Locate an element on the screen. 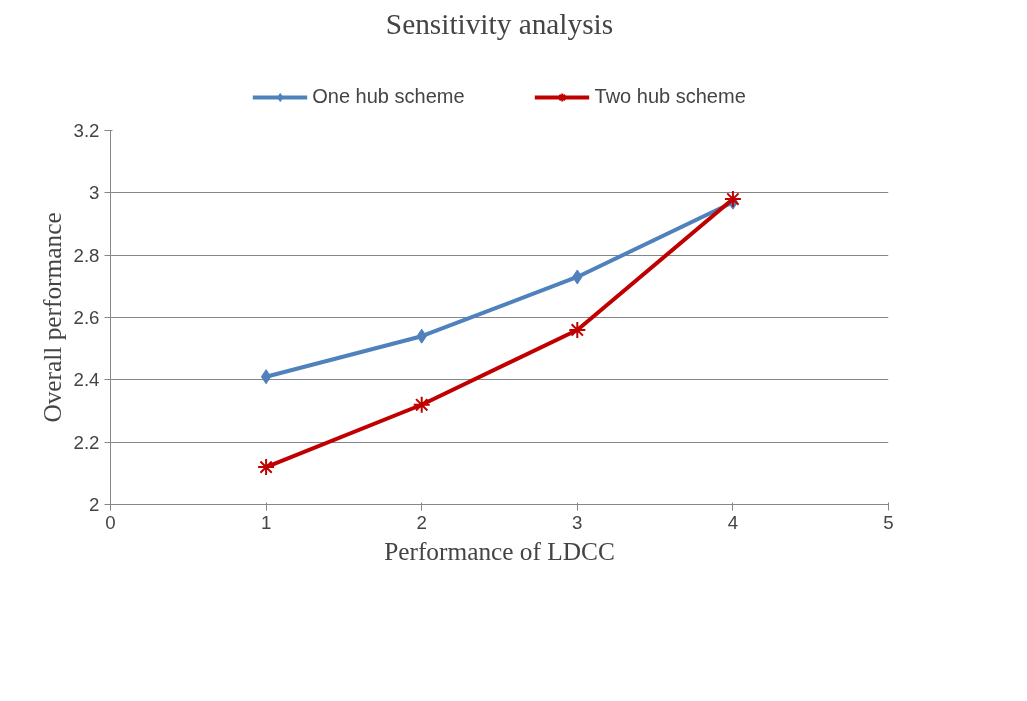  x-tick-label: 4 is located at coordinates (733, 522).